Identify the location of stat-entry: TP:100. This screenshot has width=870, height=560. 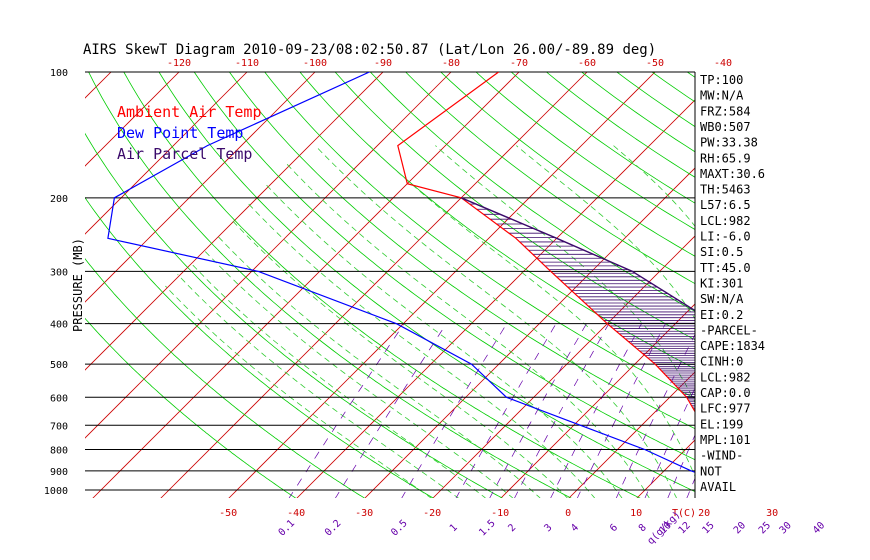
(721, 80).